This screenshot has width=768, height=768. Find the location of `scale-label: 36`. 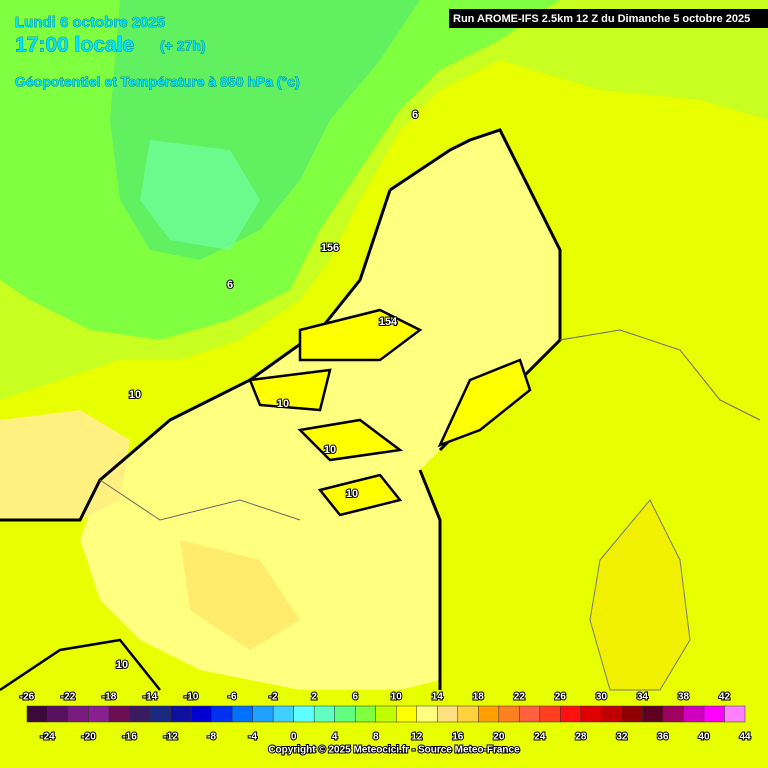

scale-label: 36 is located at coordinates (663, 737).